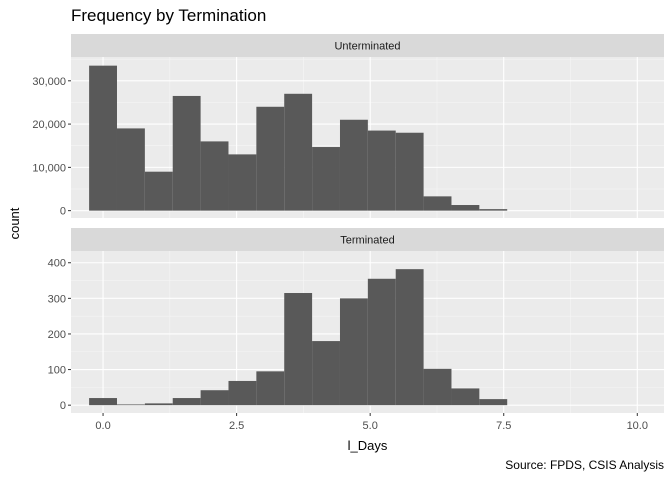 Image resolution: width=672 pixels, height=480 pixels. Describe the element at coordinates (57, 371) in the screenshot. I see `y-tick-label: 100` at that location.